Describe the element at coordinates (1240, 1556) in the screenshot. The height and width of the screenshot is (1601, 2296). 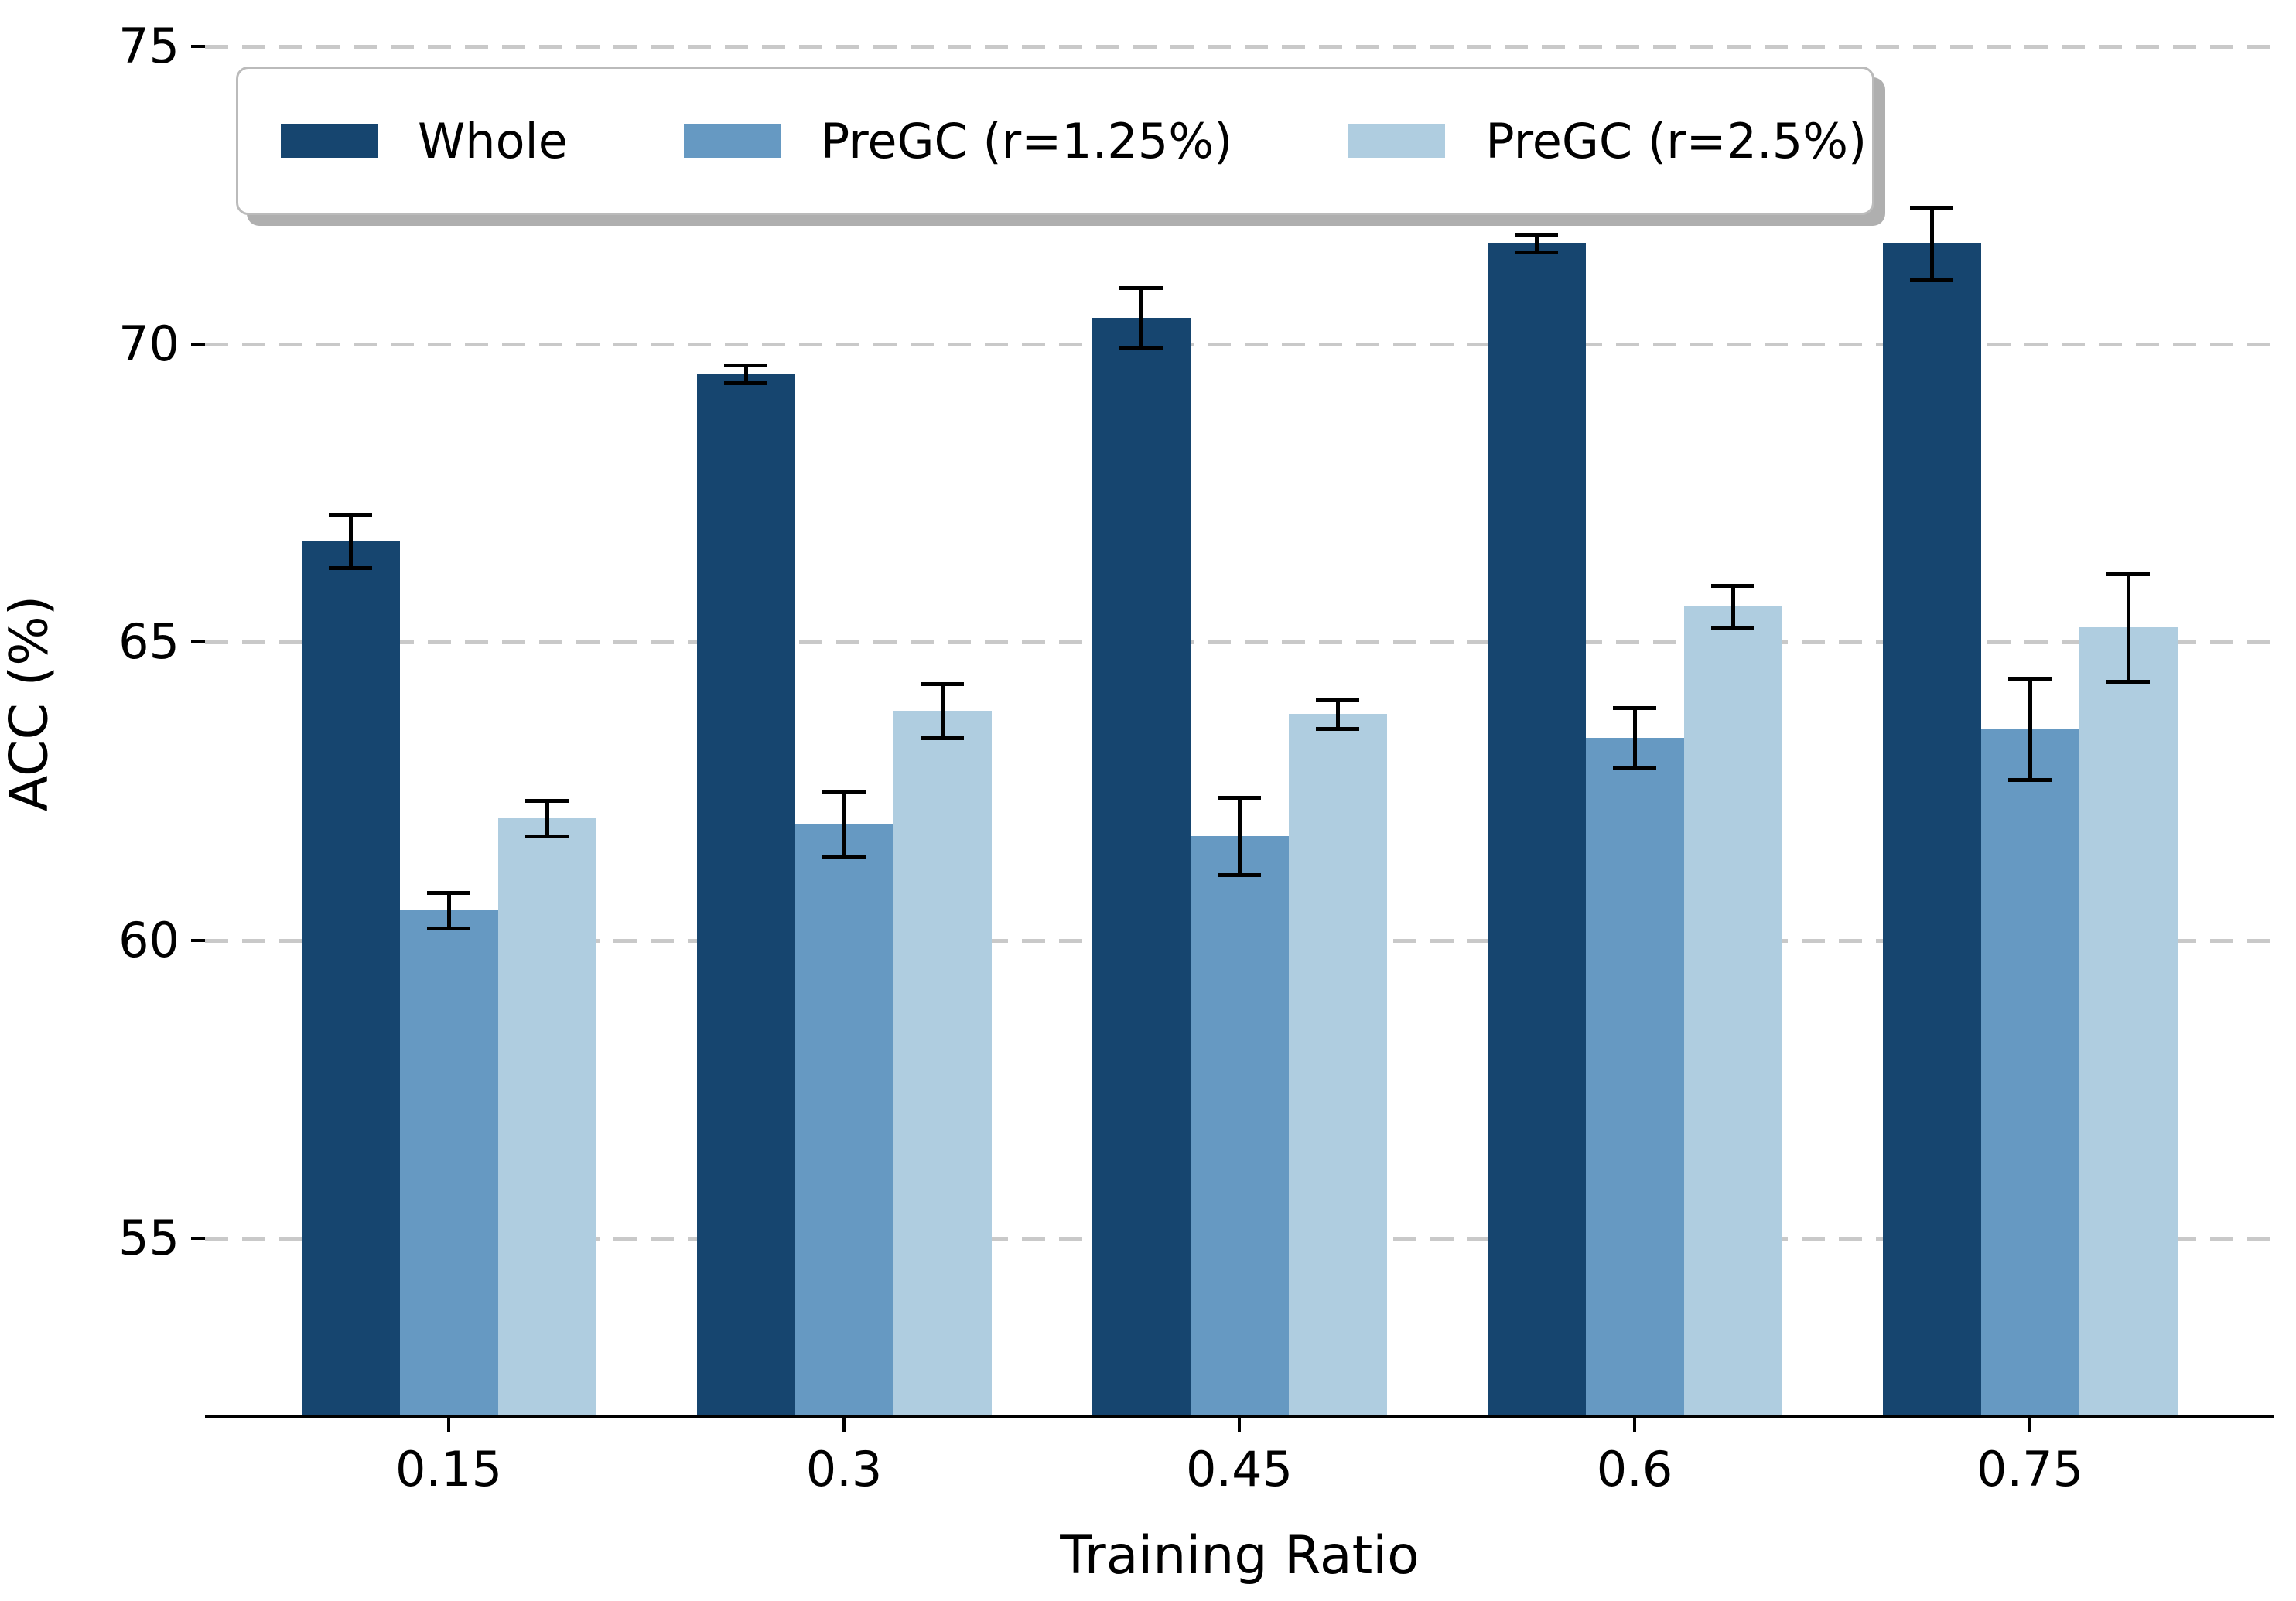
I see `x-axis-label: Training Ratio` at that location.